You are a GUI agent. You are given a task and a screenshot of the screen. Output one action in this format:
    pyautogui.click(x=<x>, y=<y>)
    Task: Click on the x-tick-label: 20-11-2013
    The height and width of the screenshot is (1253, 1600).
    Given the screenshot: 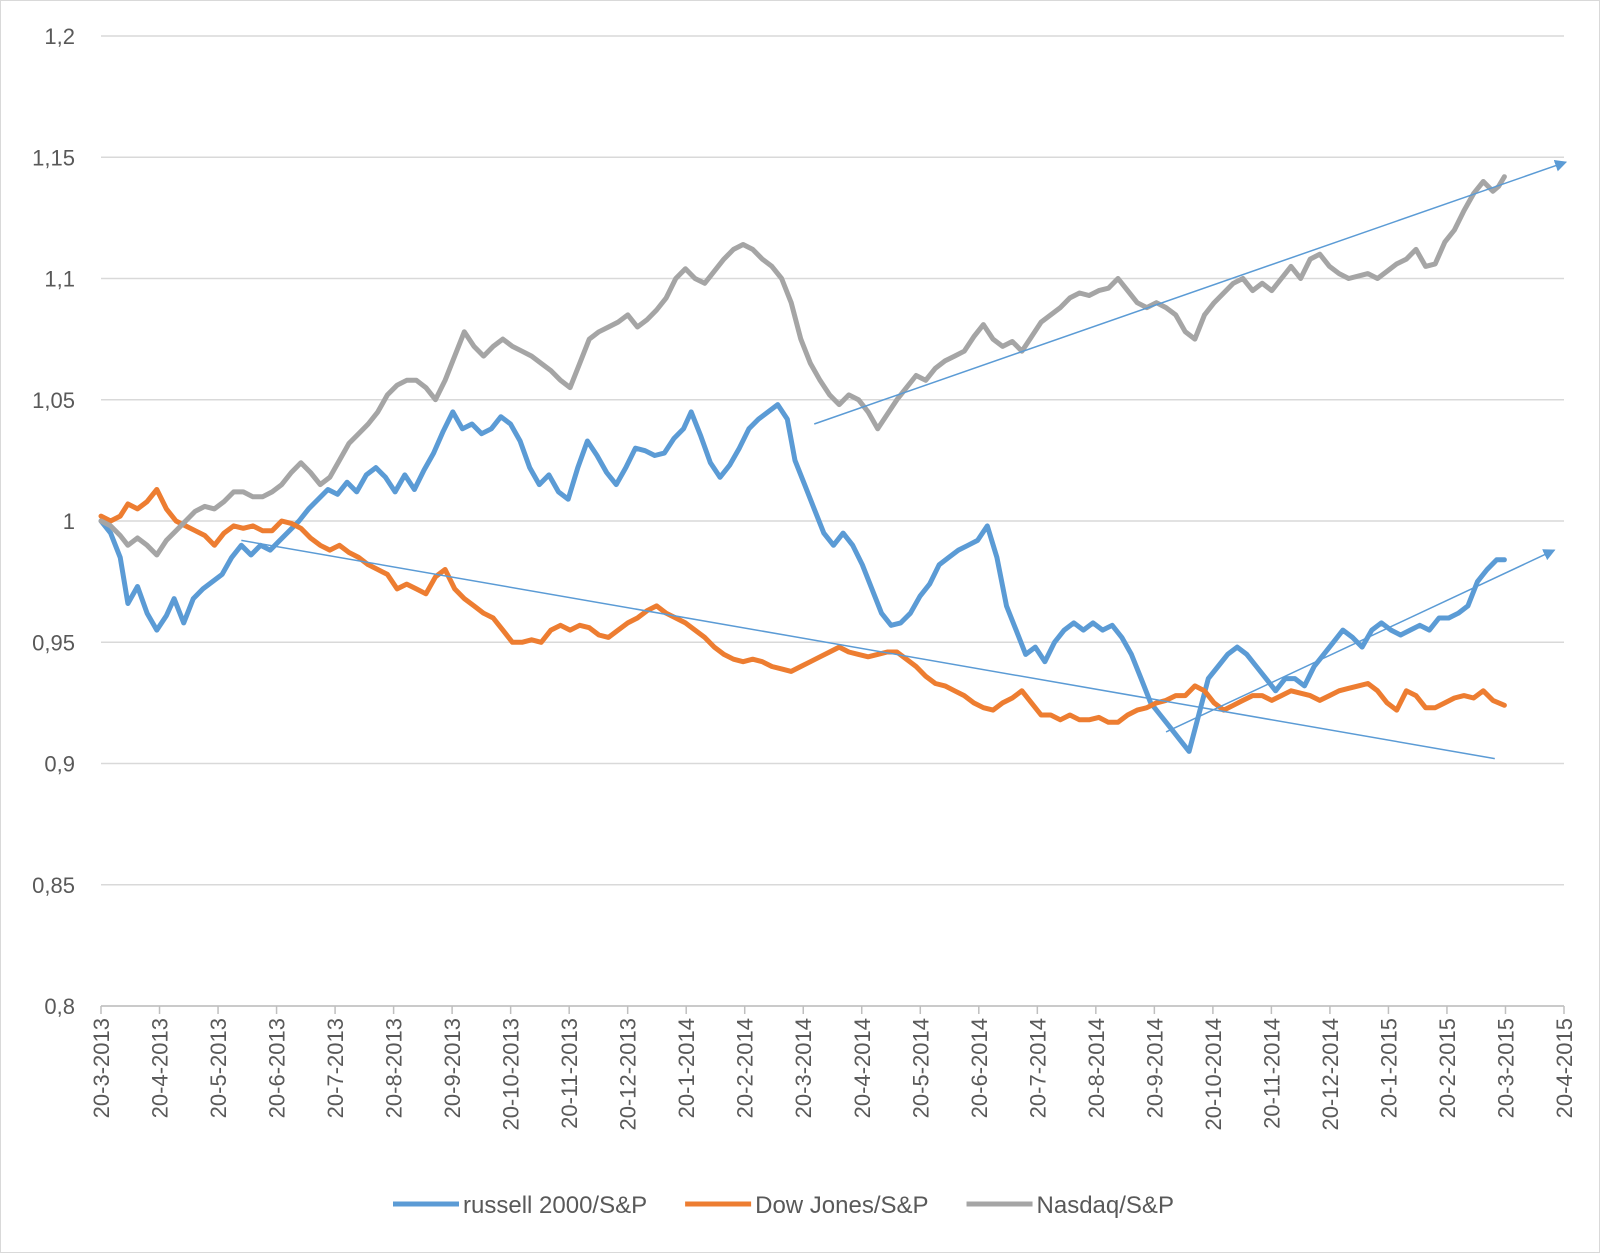 What is the action you would take?
    pyautogui.click(x=569, y=1073)
    